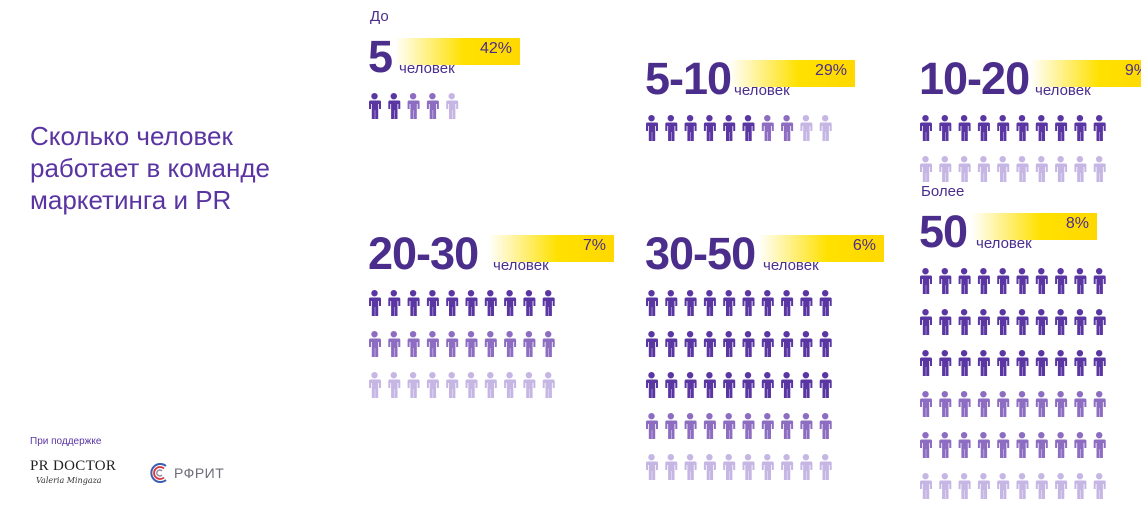 The width and height of the screenshot is (1141, 521). Describe the element at coordinates (830, 70) in the screenshot. I see `percent-label: 29%` at that location.